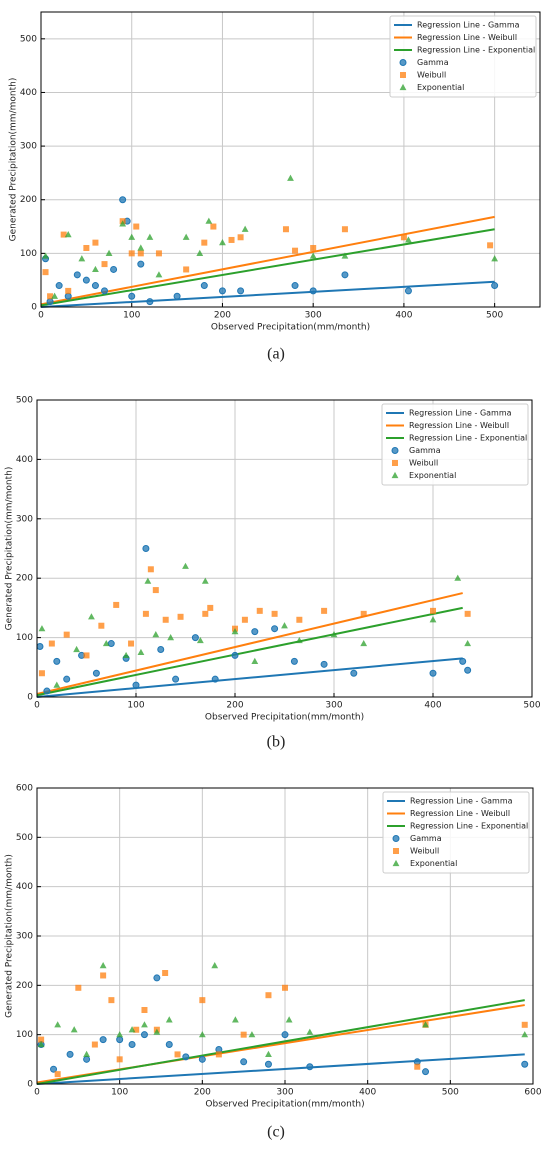 This screenshot has height=1154, width=553. Describe the element at coordinates (469, 826) in the screenshot. I see `legend-label: Regression Line - Exponential` at that location.